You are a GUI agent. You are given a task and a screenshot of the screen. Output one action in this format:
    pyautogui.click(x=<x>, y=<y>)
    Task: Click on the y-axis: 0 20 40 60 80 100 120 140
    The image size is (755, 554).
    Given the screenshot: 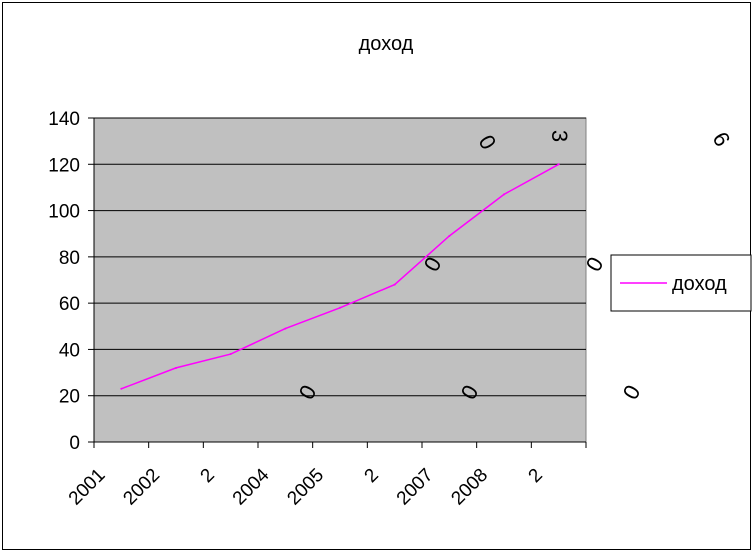 What is the action you would take?
    pyautogui.click(x=71, y=281)
    